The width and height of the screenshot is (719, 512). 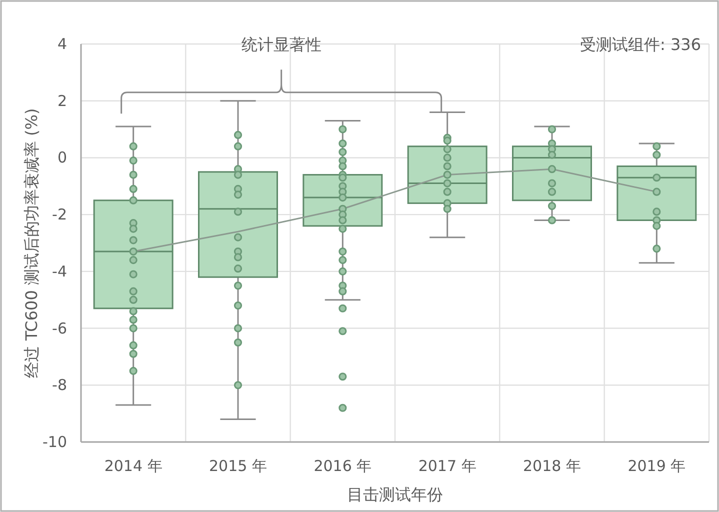 What do you see at coordinates (343, 466) in the screenshot?
I see `x-tick-label: 2016 年` at bounding box center [343, 466].